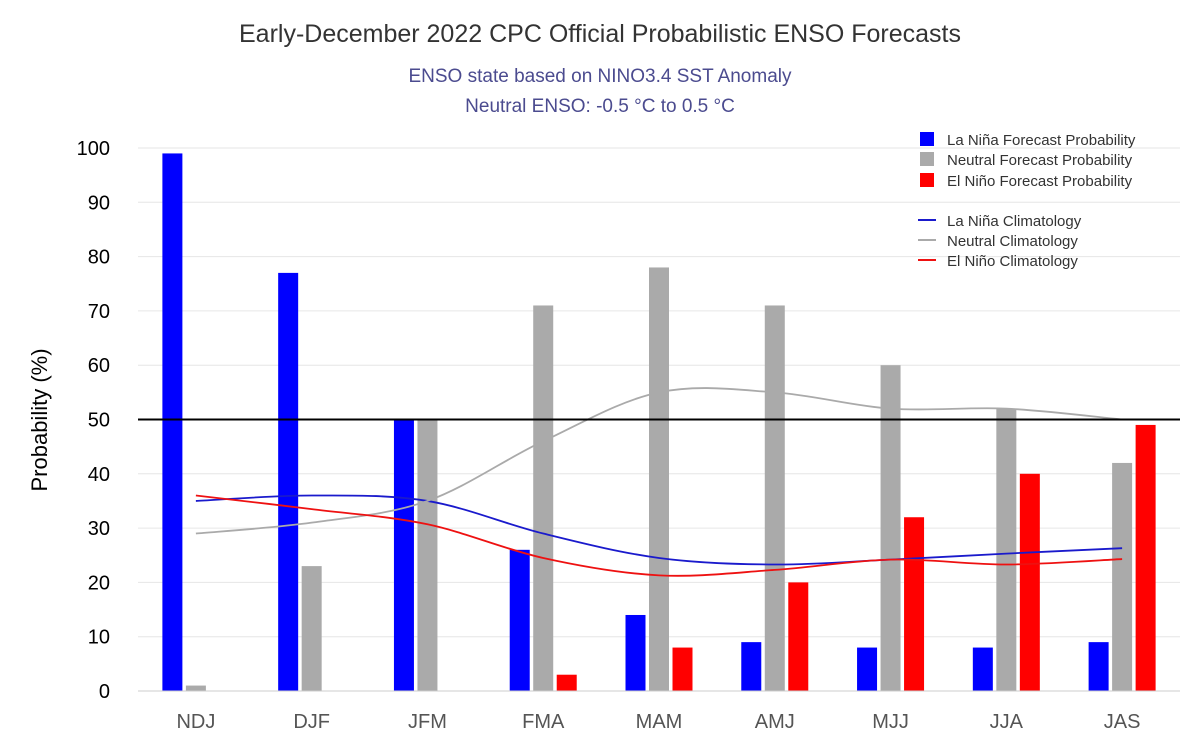  I want to click on line-la-ni-a-climatology, so click(659, 530).